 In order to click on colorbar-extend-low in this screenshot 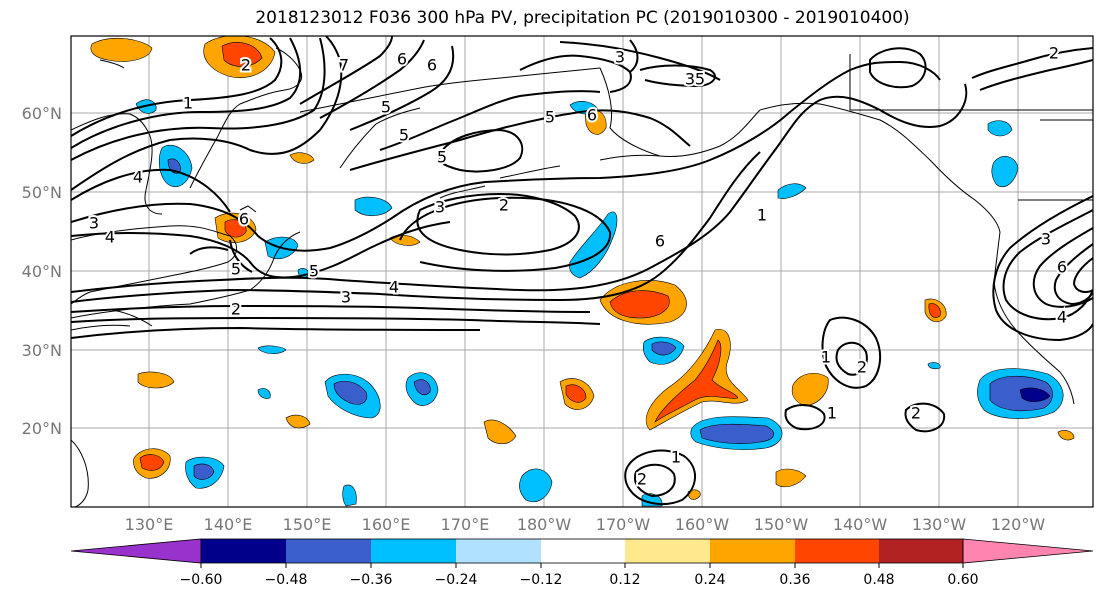, I will do `click(136, 551)`.